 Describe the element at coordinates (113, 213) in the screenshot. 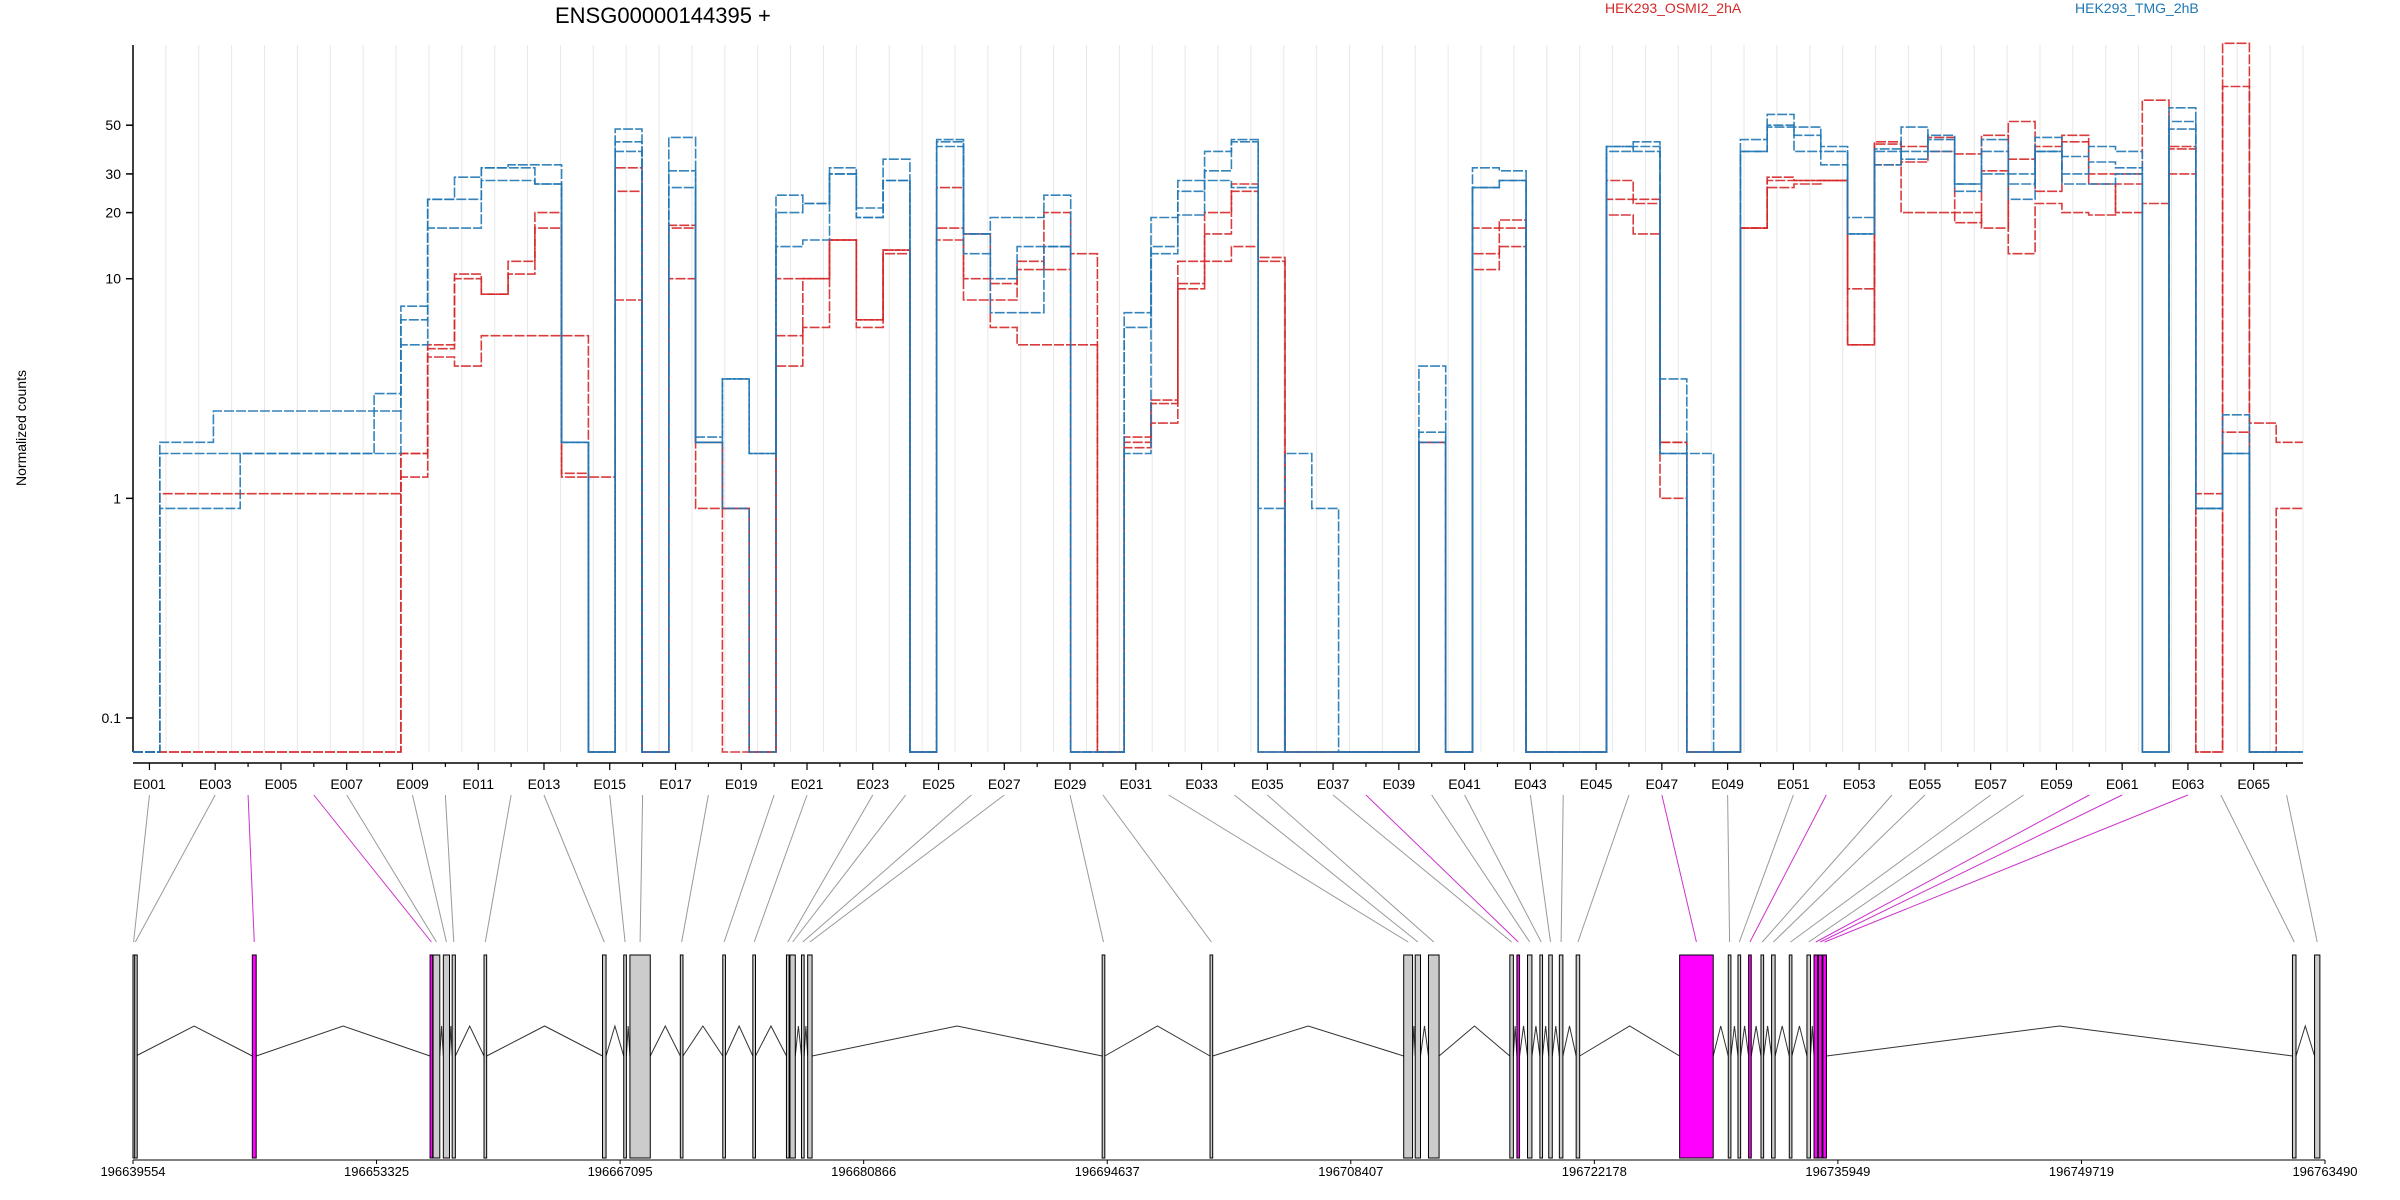

I see `y-tick-label-3: 20` at that location.